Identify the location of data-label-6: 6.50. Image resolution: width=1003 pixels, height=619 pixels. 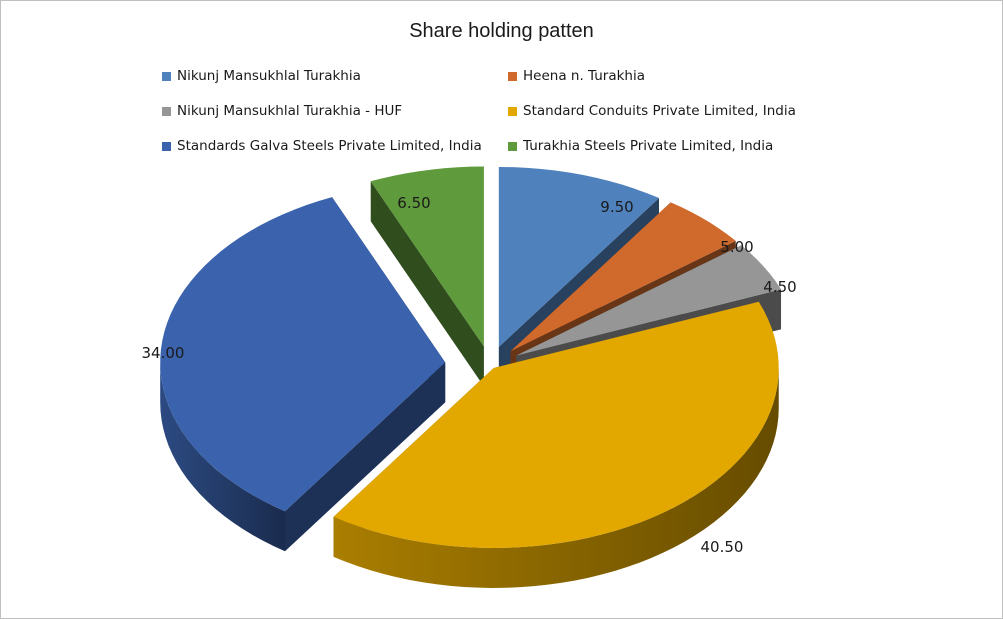
(413, 203).